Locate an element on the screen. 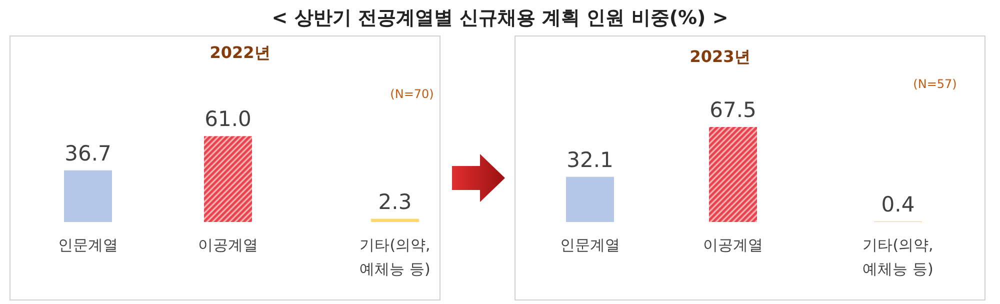  text: (N=70) is located at coordinates (412, 94).